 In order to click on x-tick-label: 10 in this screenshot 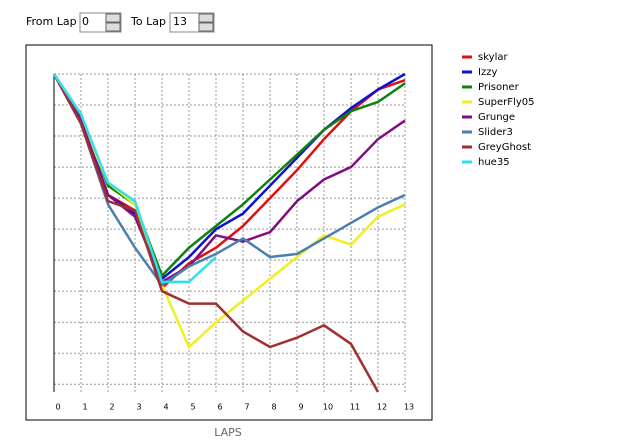, I will do `click(328, 407)`.